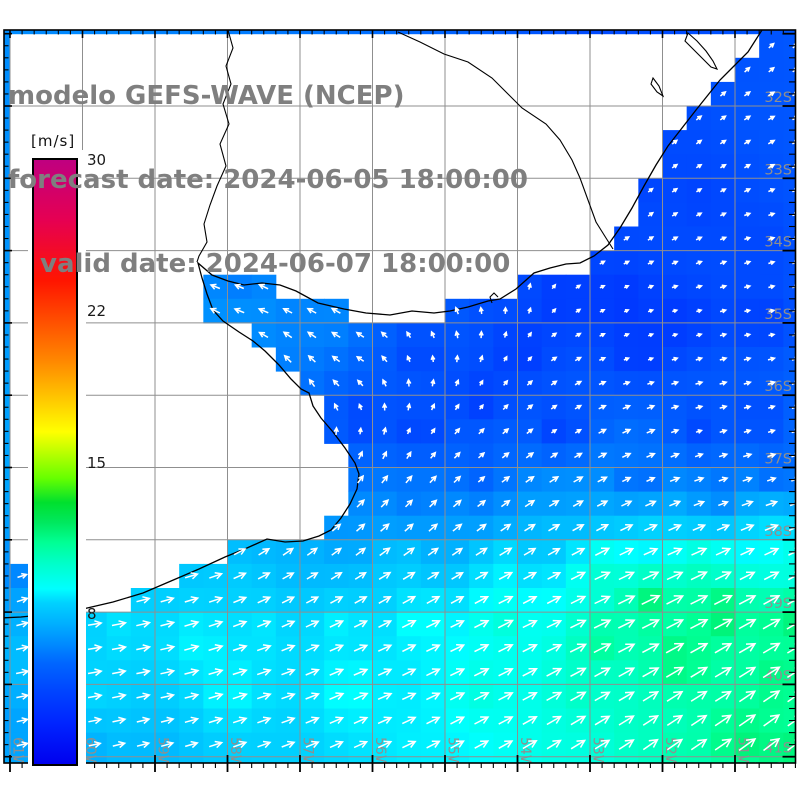  What do you see at coordinates (525, 753) in the screenshot?
I see `longitude-label: 54W` at bounding box center [525, 753].